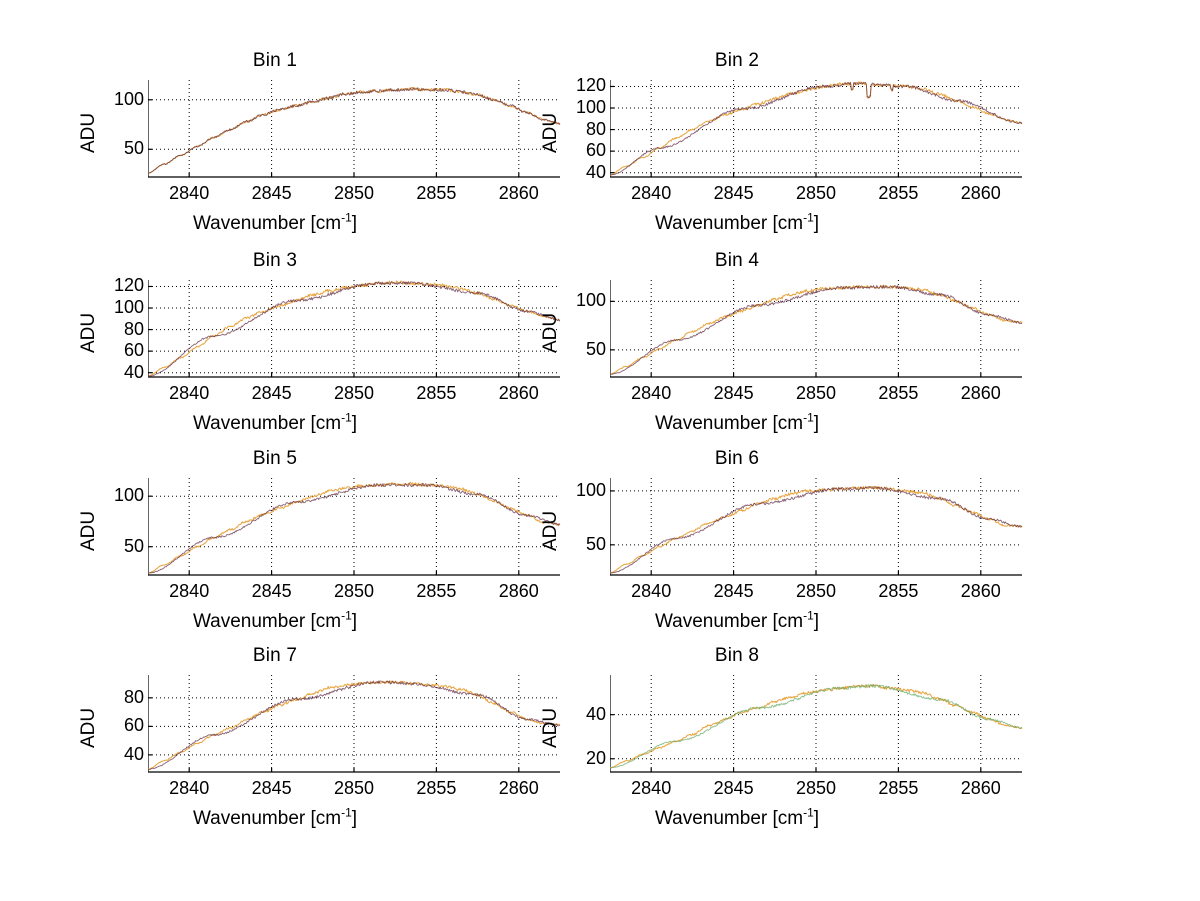 The height and width of the screenshot is (901, 1200). Describe the element at coordinates (275, 60) in the screenshot. I see `subplot-title: Bin 1` at that location.